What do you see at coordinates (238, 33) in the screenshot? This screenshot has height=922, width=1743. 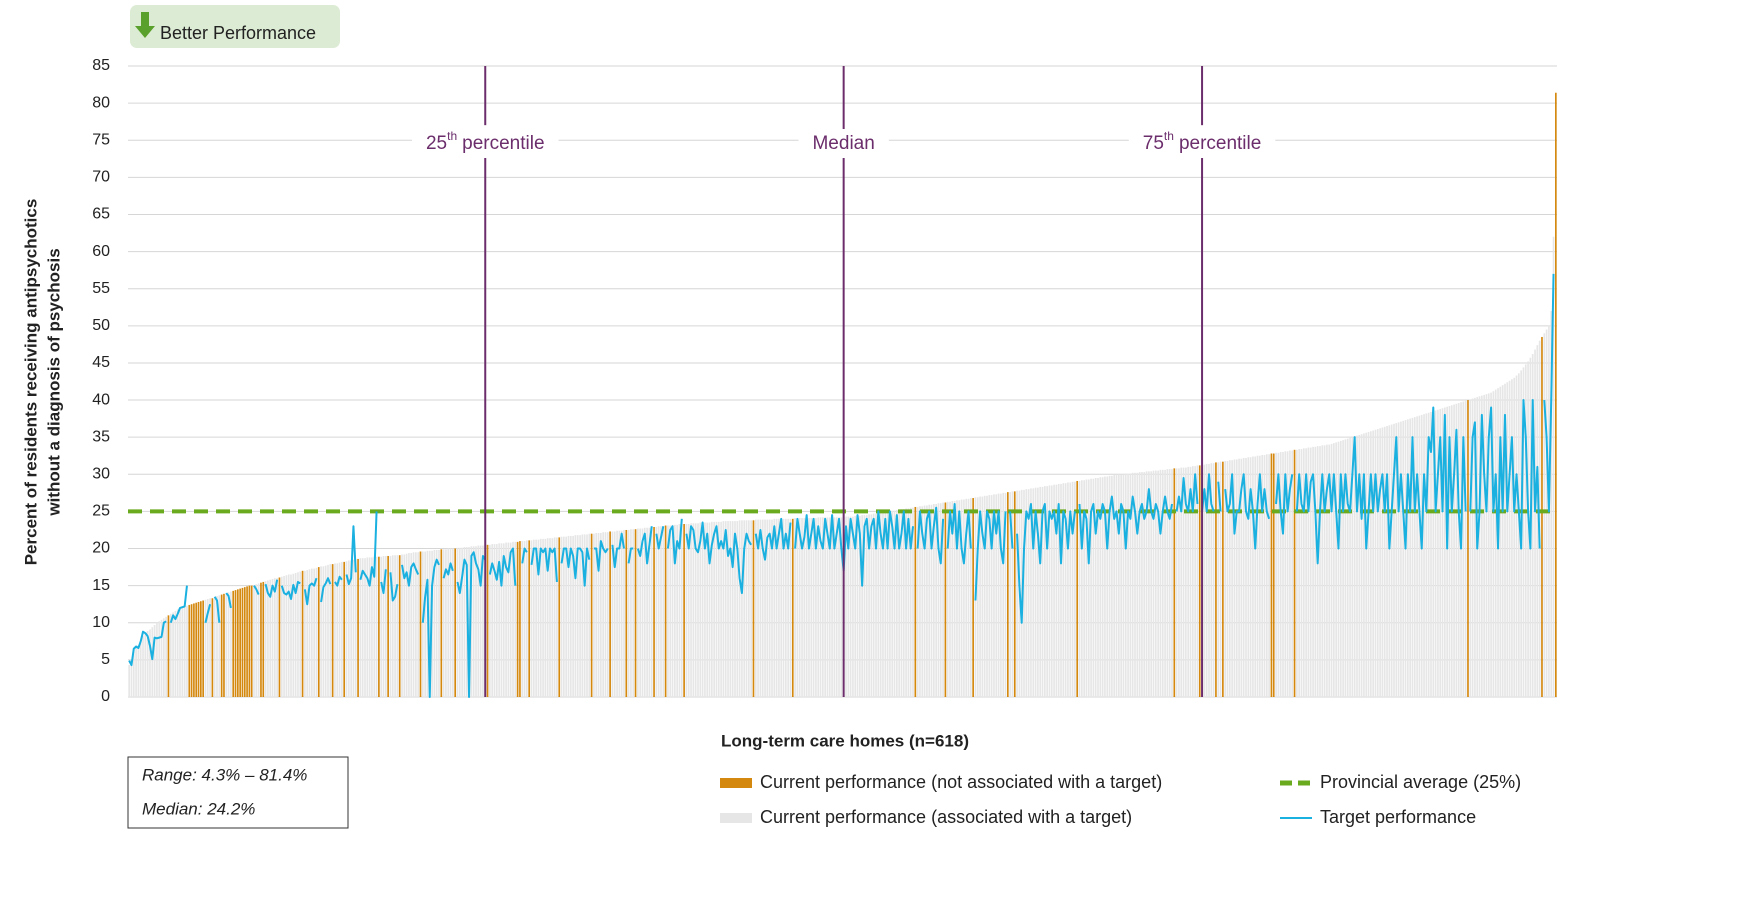 I see `badge-text: Better Performance` at bounding box center [238, 33].